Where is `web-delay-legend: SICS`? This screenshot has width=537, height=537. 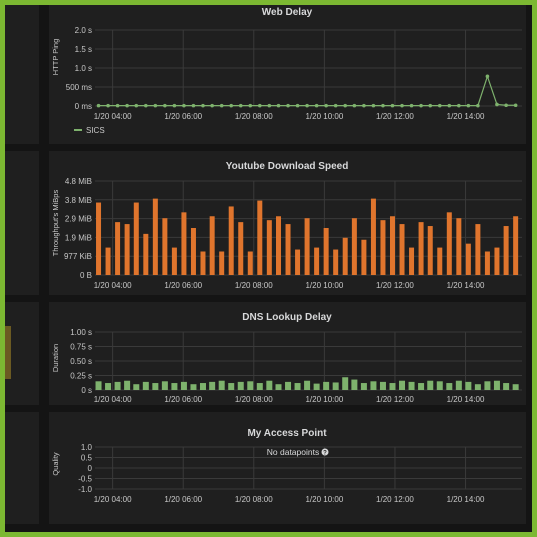 web-delay-legend: SICS is located at coordinates (89, 130).